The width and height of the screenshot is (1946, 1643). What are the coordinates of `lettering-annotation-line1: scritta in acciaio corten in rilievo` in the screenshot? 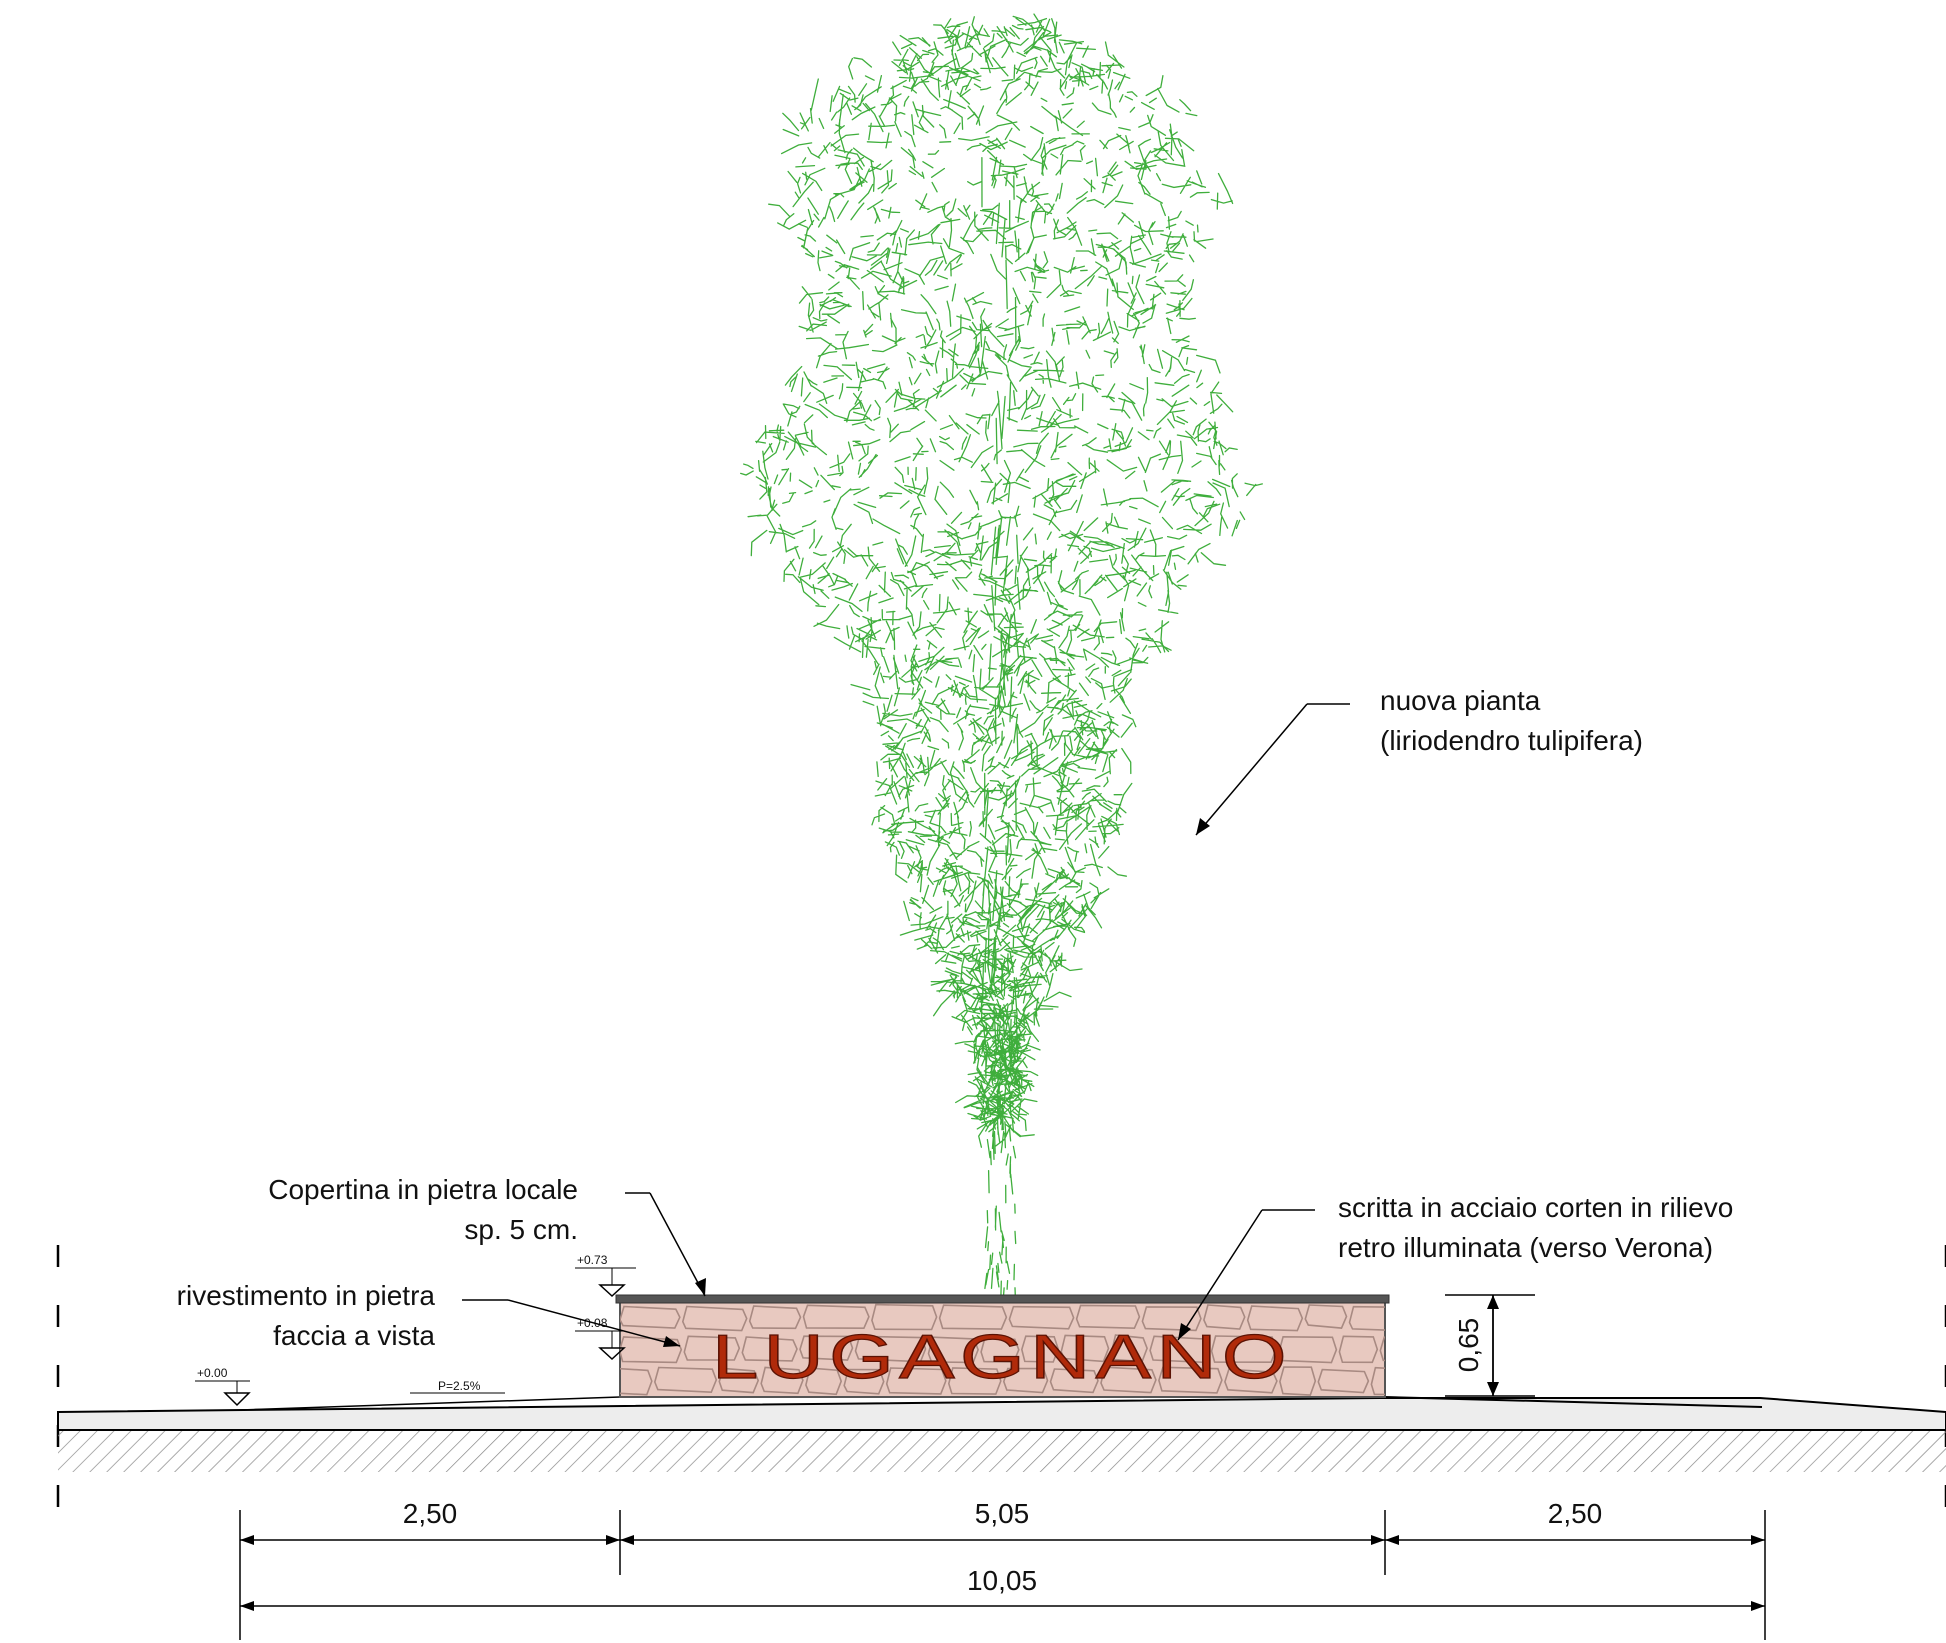 It's located at (1535, 1207).